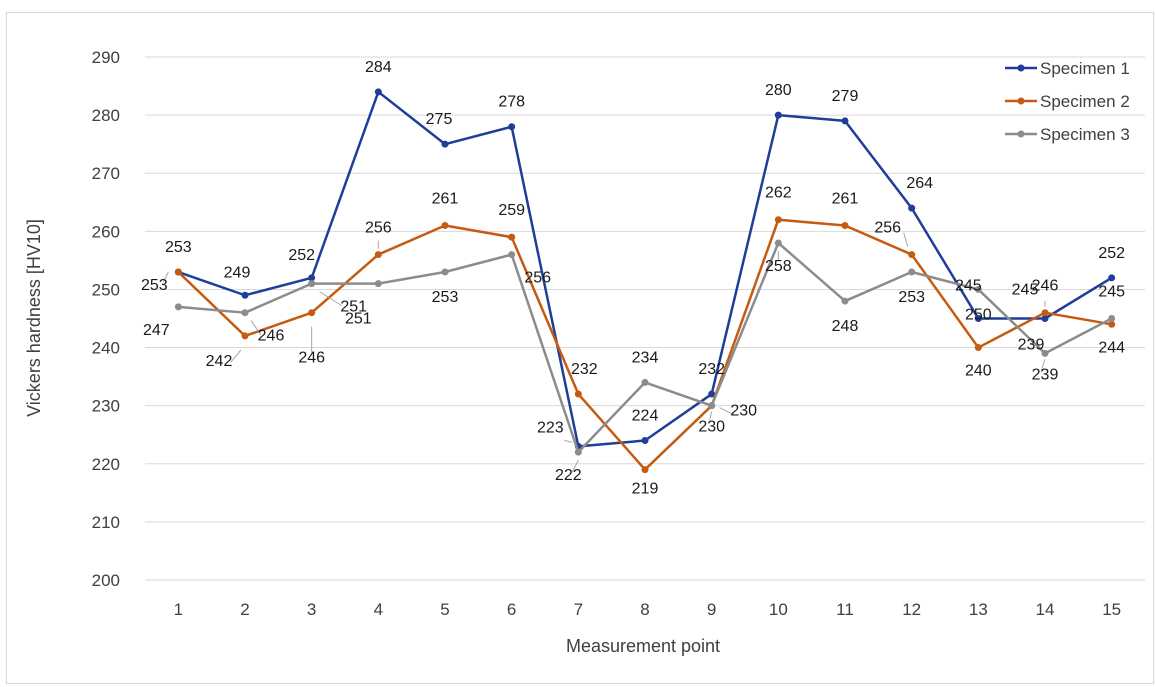 The height and width of the screenshot is (687, 1156). What do you see at coordinates (550, 427) in the screenshot?
I see `data-label: 223` at bounding box center [550, 427].